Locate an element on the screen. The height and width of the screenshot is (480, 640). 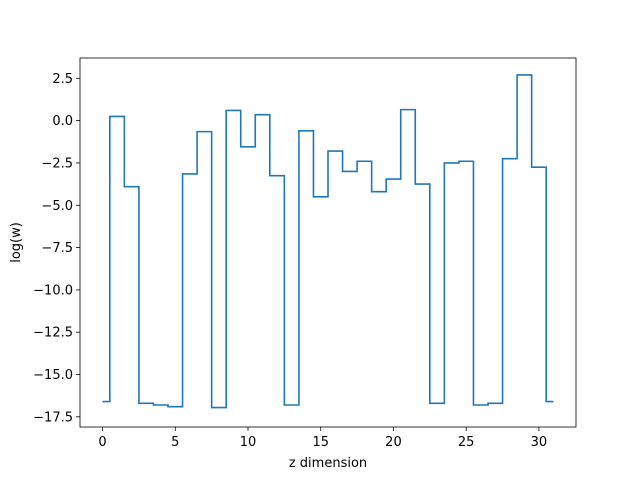
y-tick-label: −7.5 is located at coordinates (57, 248).